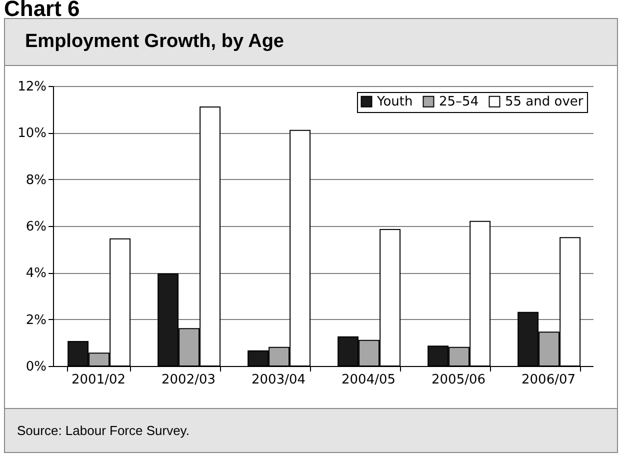  Describe the element at coordinates (36, 274) in the screenshot. I see `y-tick-label: 4%` at that location.